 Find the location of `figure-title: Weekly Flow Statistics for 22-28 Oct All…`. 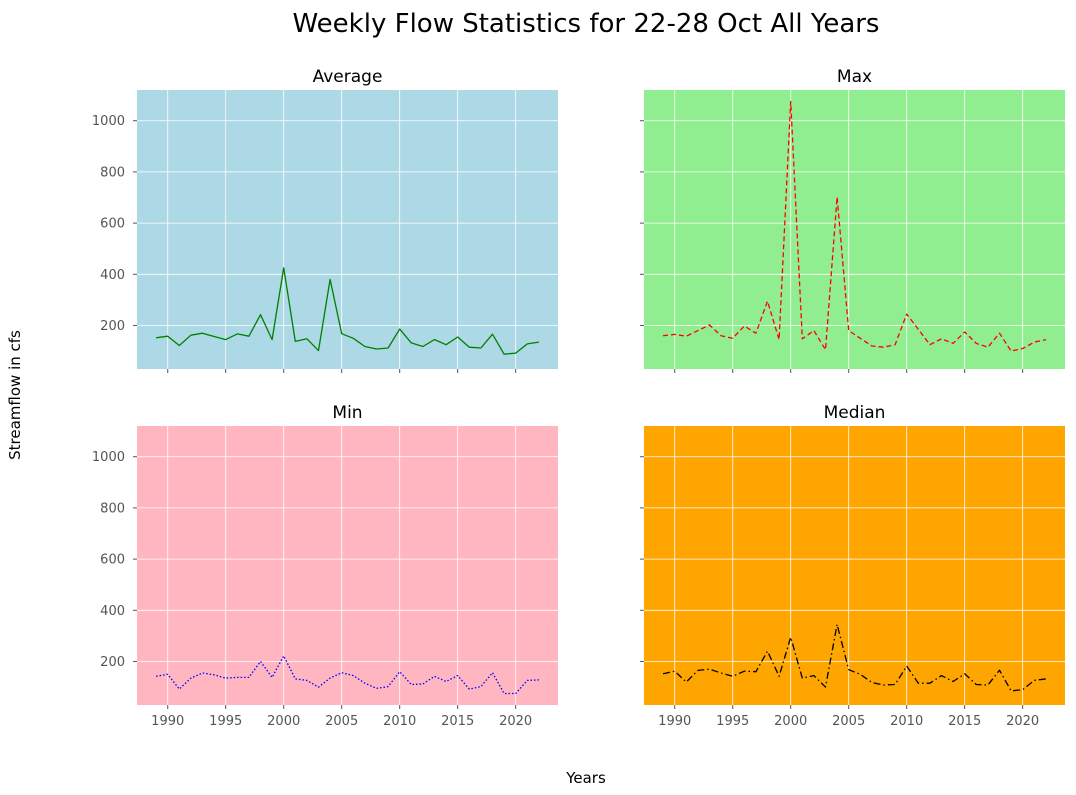

figure-title: Weekly Flow Statistics for 22-28 Oct All… is located at coordinates (586, 24).